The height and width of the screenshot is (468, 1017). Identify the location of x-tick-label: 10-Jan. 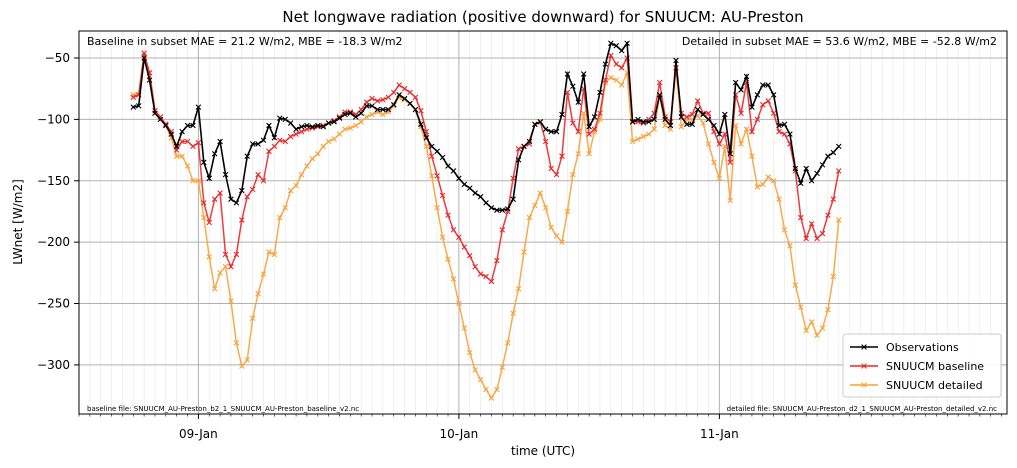
(459, 434).